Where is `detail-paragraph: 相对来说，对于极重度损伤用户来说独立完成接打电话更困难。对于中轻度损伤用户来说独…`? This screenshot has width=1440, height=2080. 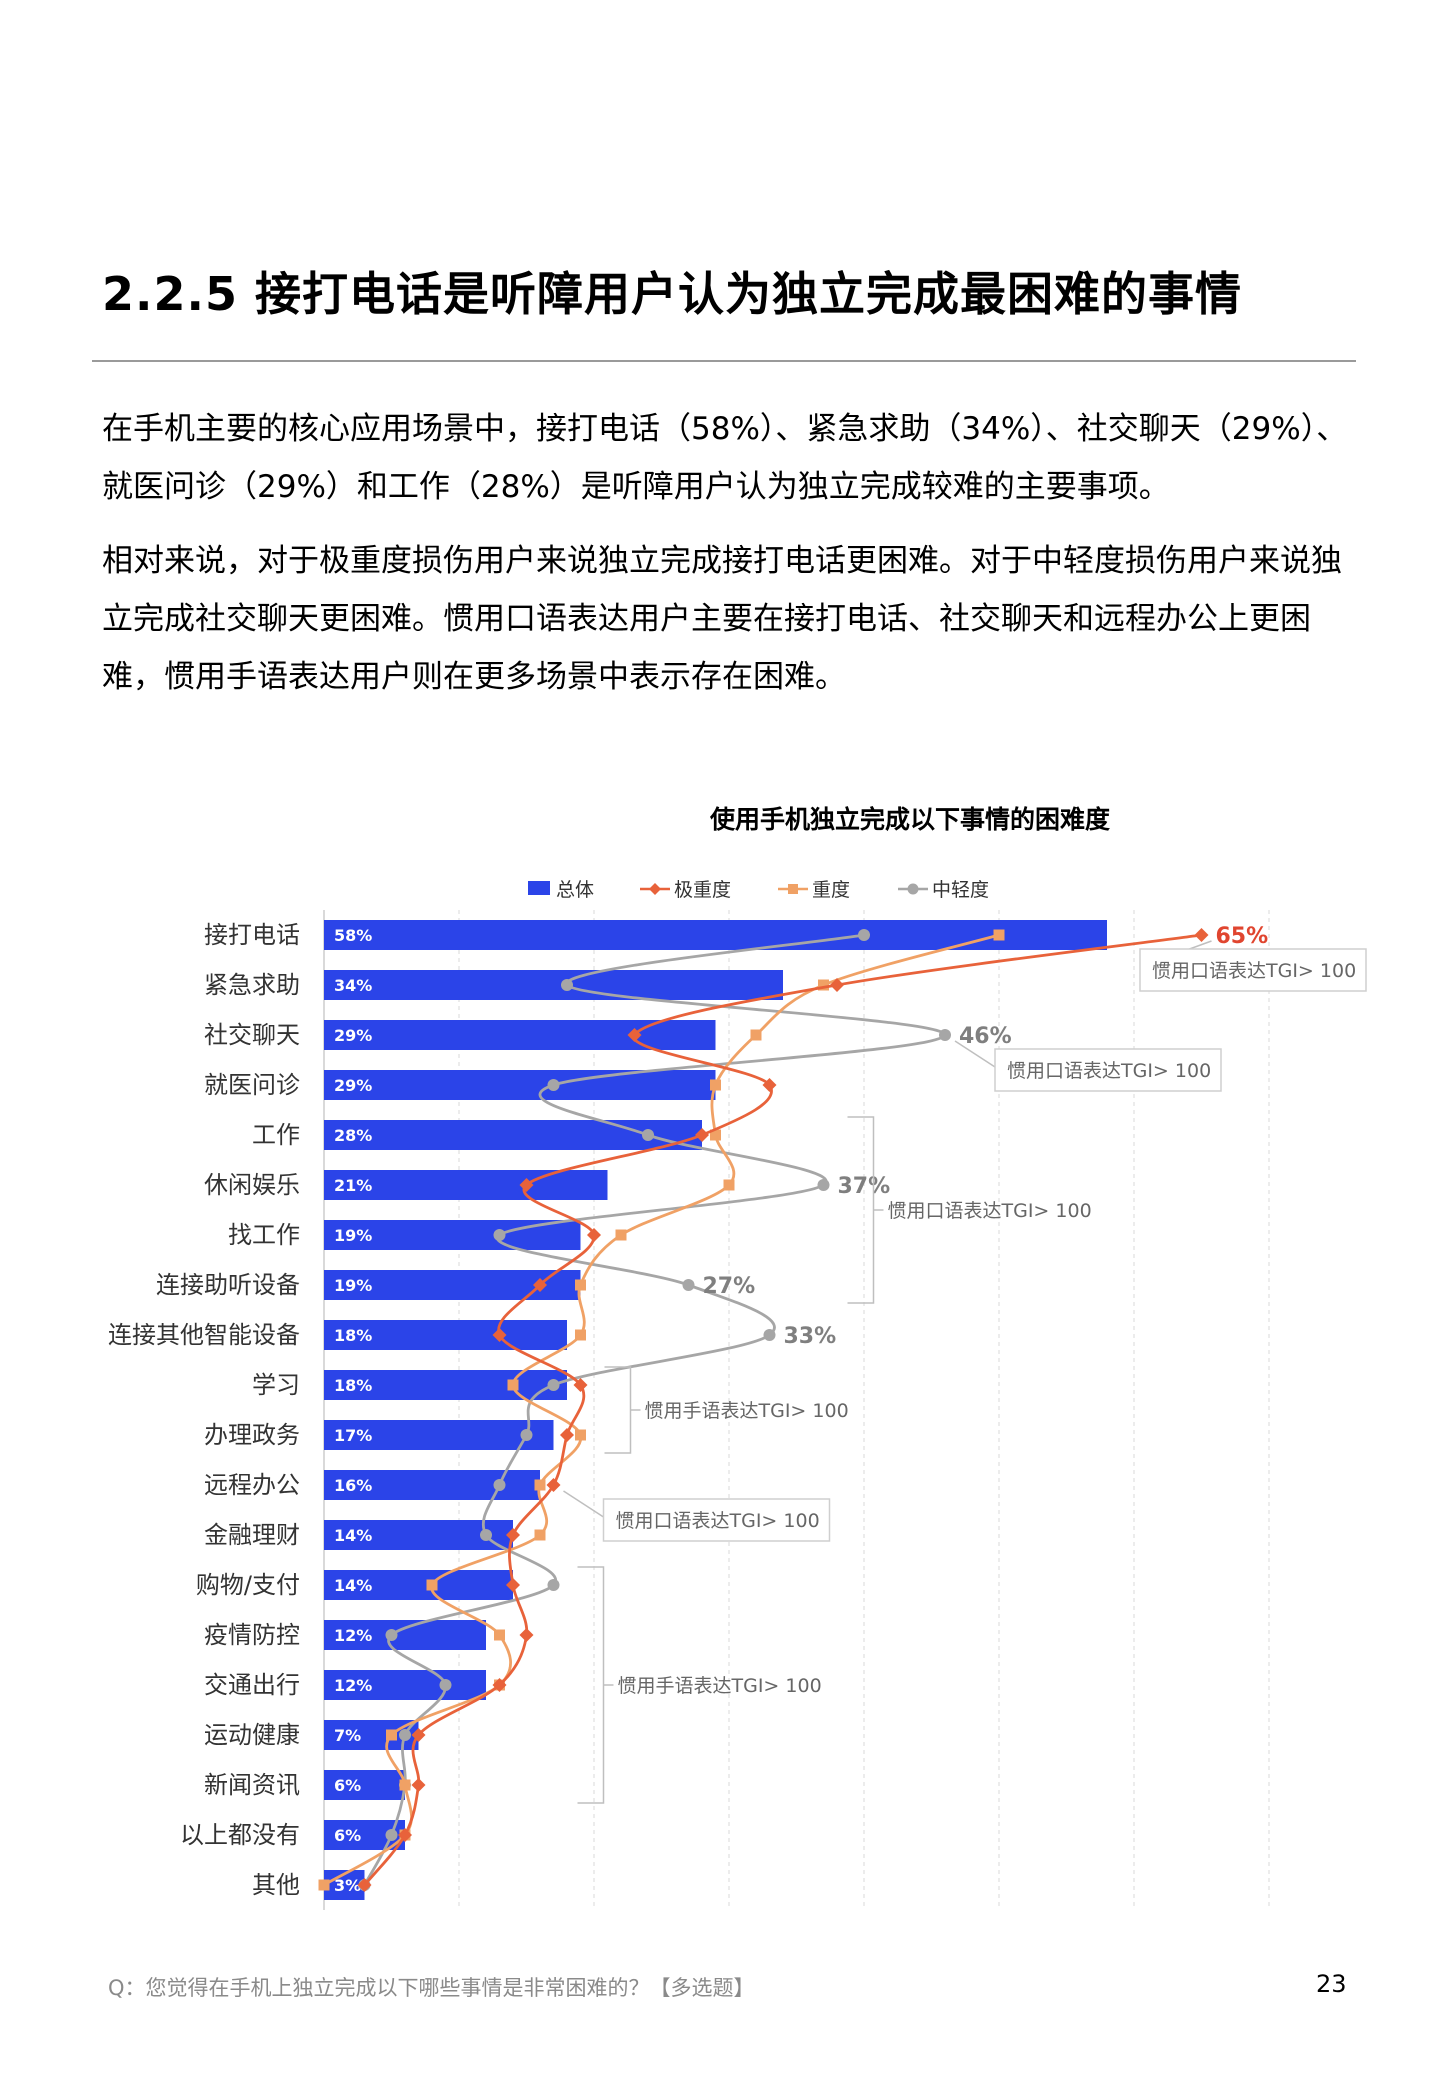 detail-paragraph: 相对来说，对于极重度损伤用户来说独立完成接打电话更困难。对于中轻度损伤用户来说独… is located at coordinates (722, 619).